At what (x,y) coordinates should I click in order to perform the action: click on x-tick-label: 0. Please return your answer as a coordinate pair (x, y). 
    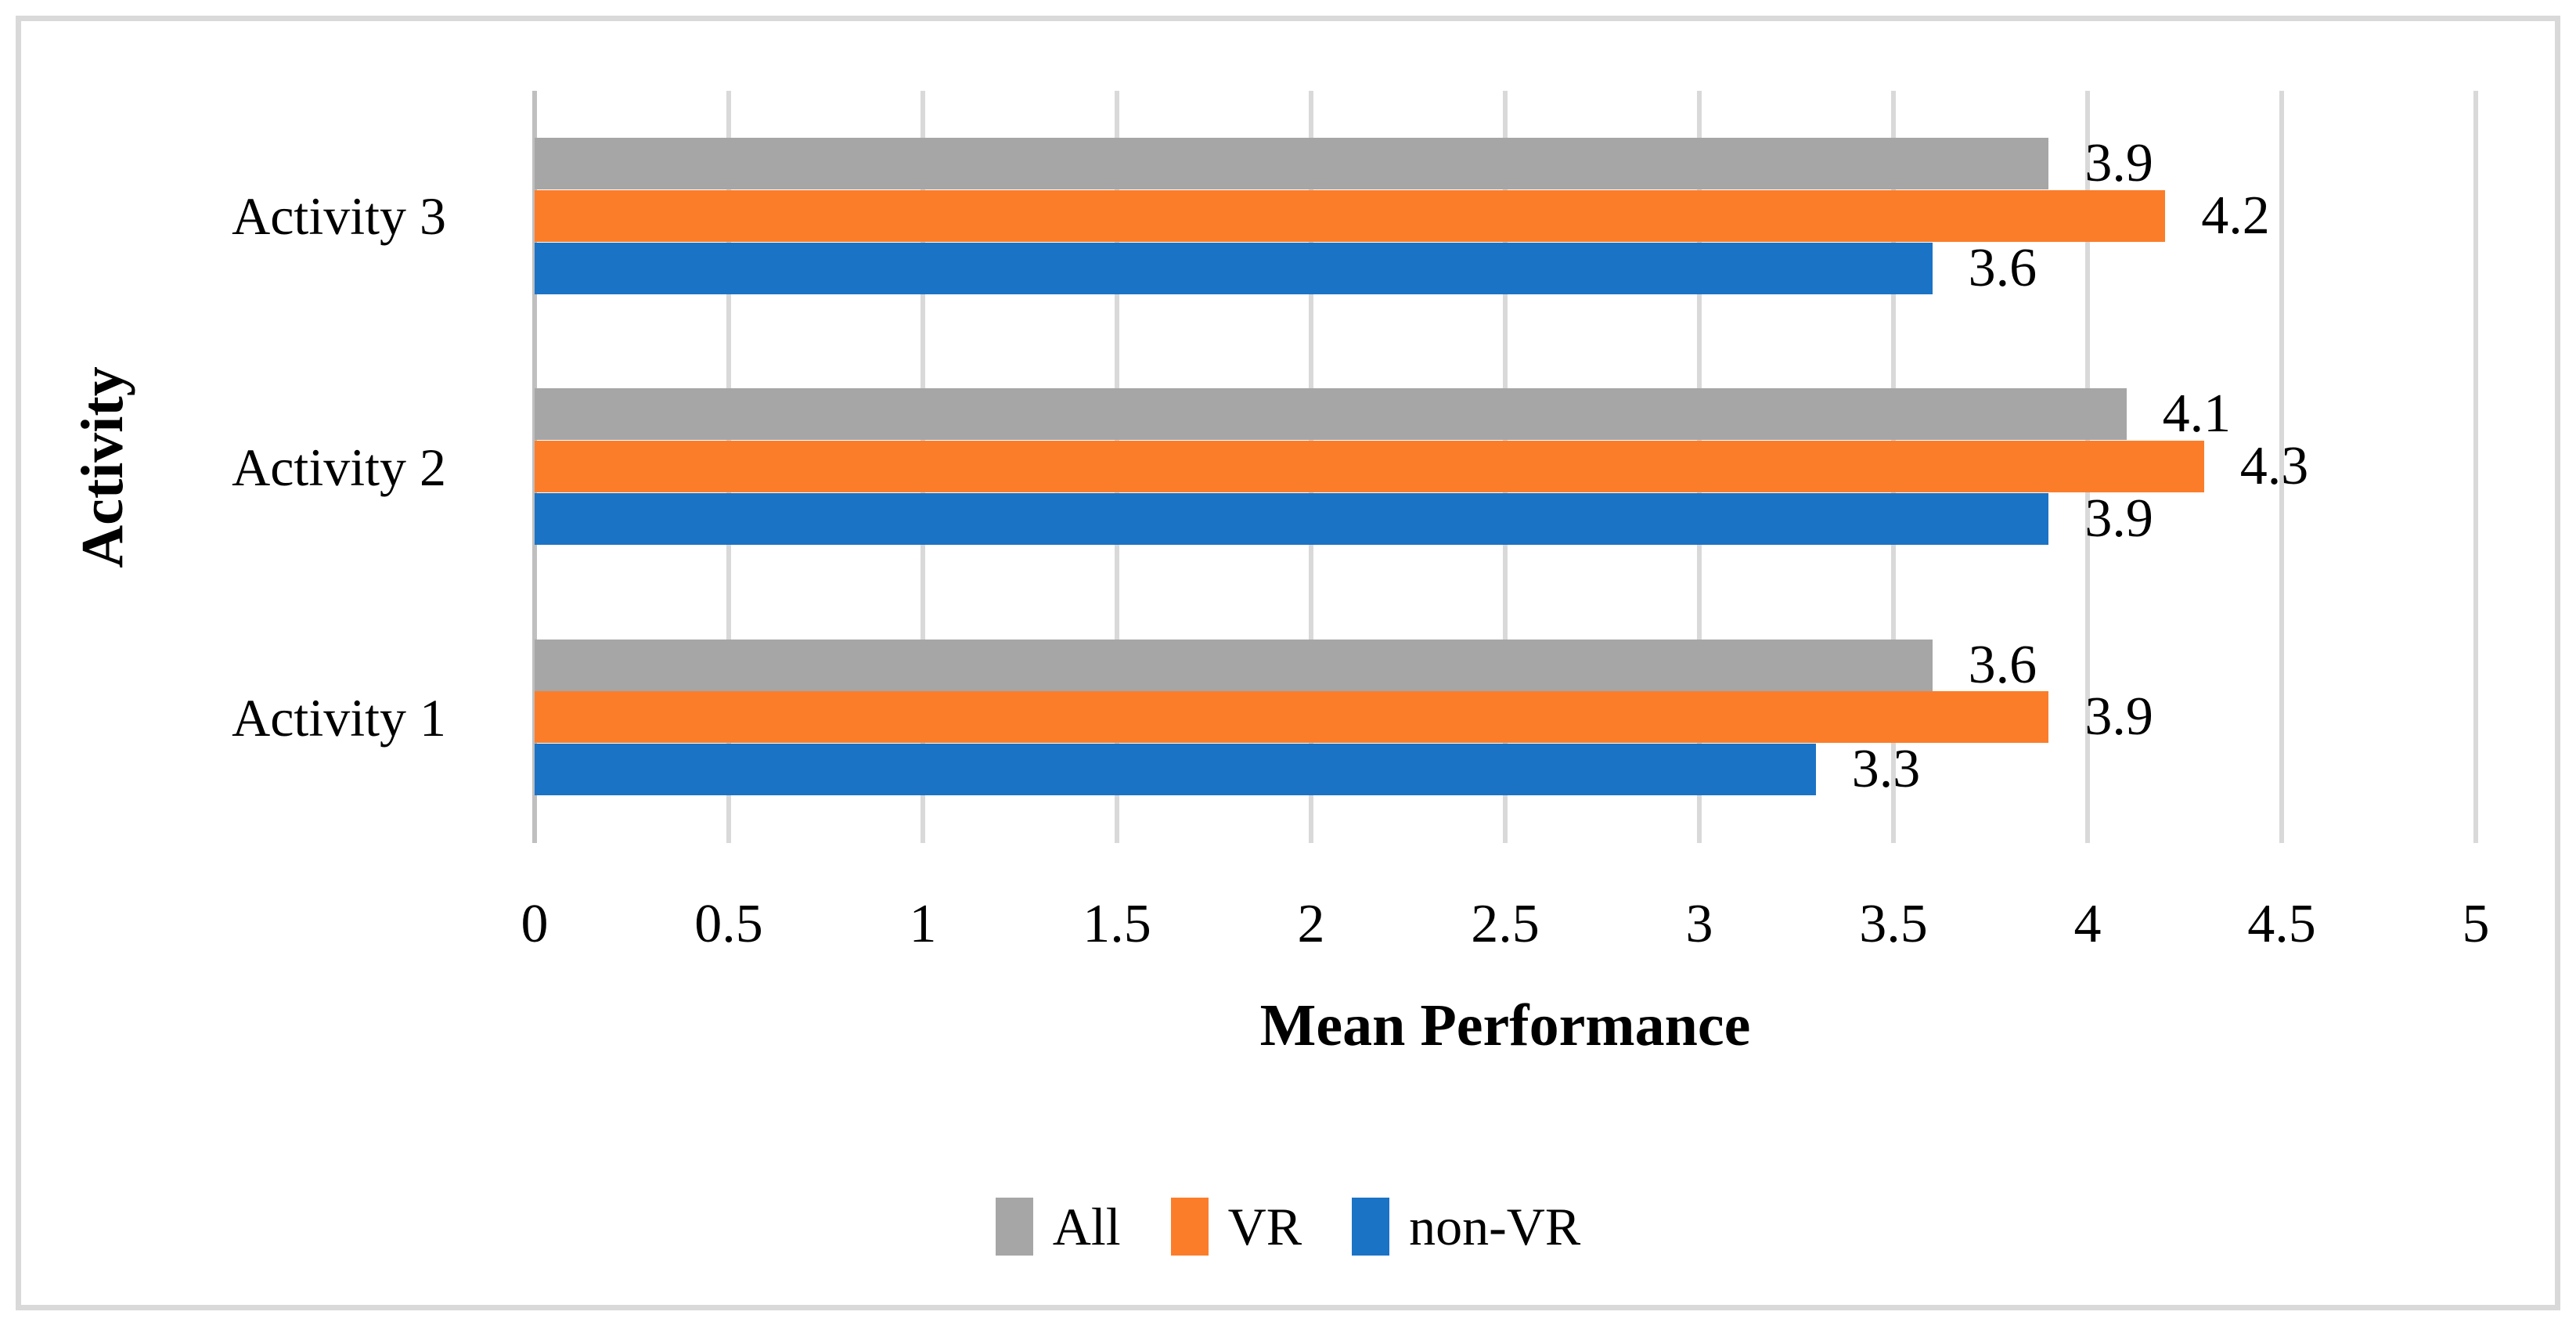
    Looking at the image, I should click on (535, 924).